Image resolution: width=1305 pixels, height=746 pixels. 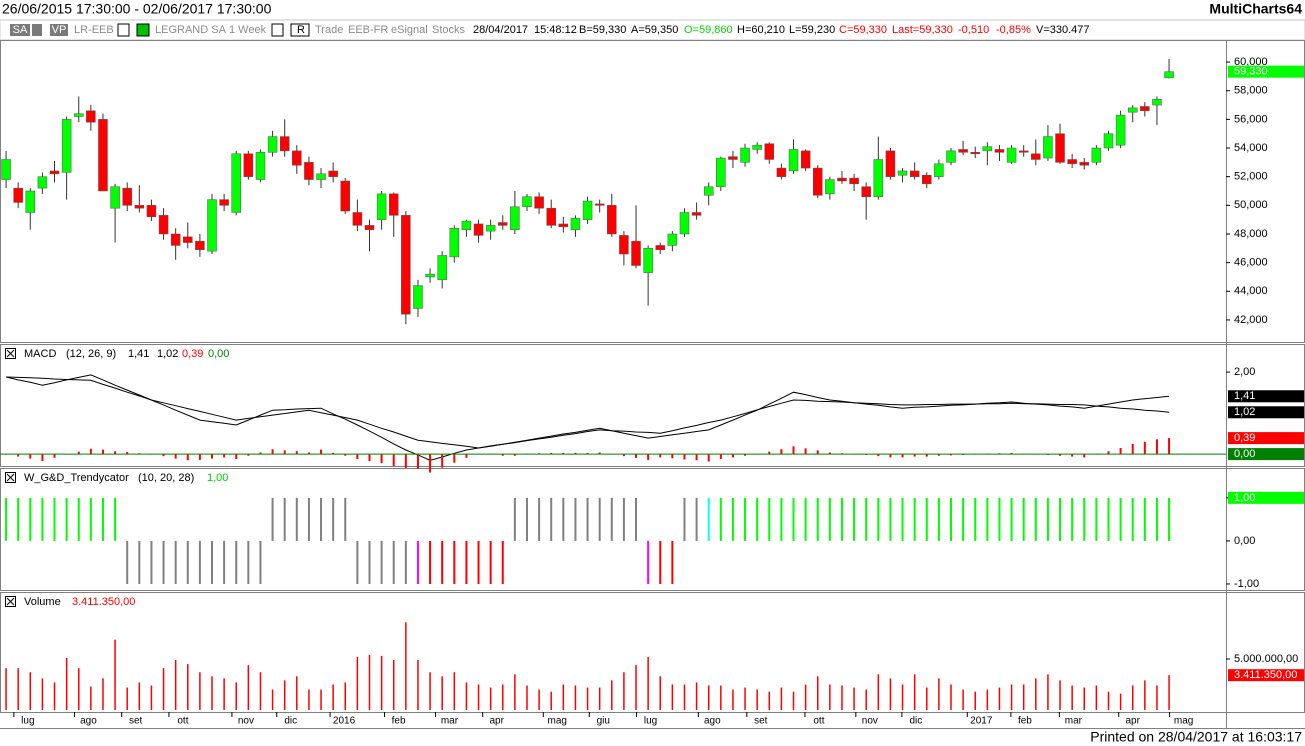 I want to click on x-tick-label: mag, so click(x=1183, y=721).